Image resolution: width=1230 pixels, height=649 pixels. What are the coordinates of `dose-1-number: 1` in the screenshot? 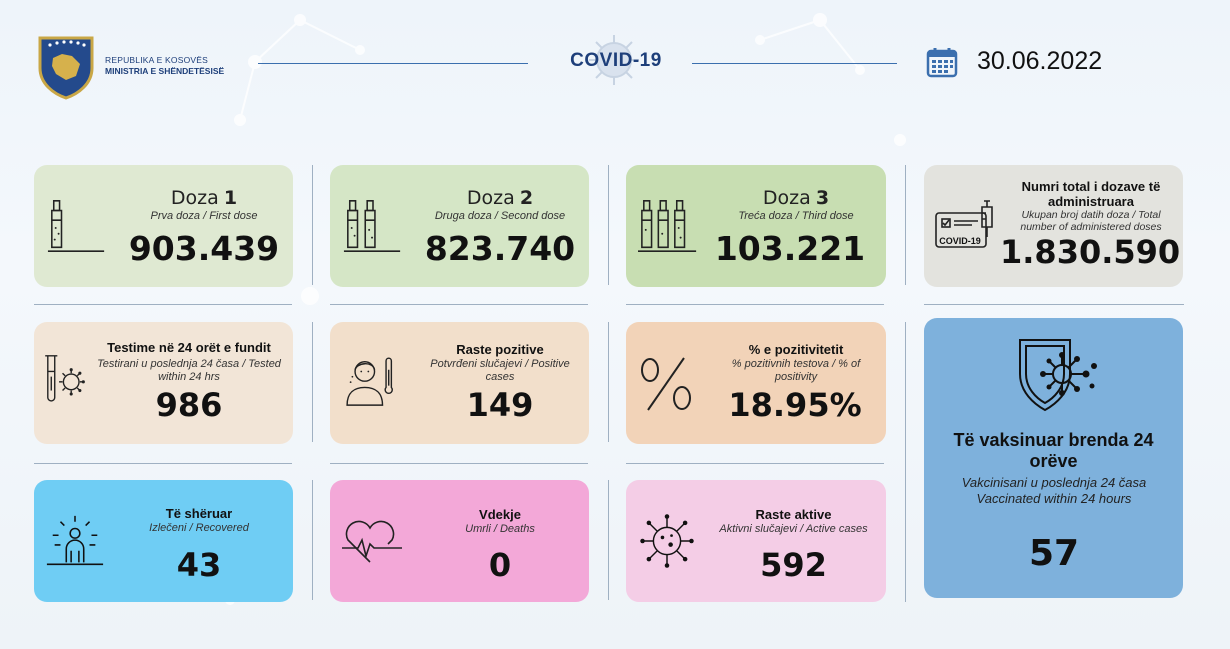 It's located at (230, 198).